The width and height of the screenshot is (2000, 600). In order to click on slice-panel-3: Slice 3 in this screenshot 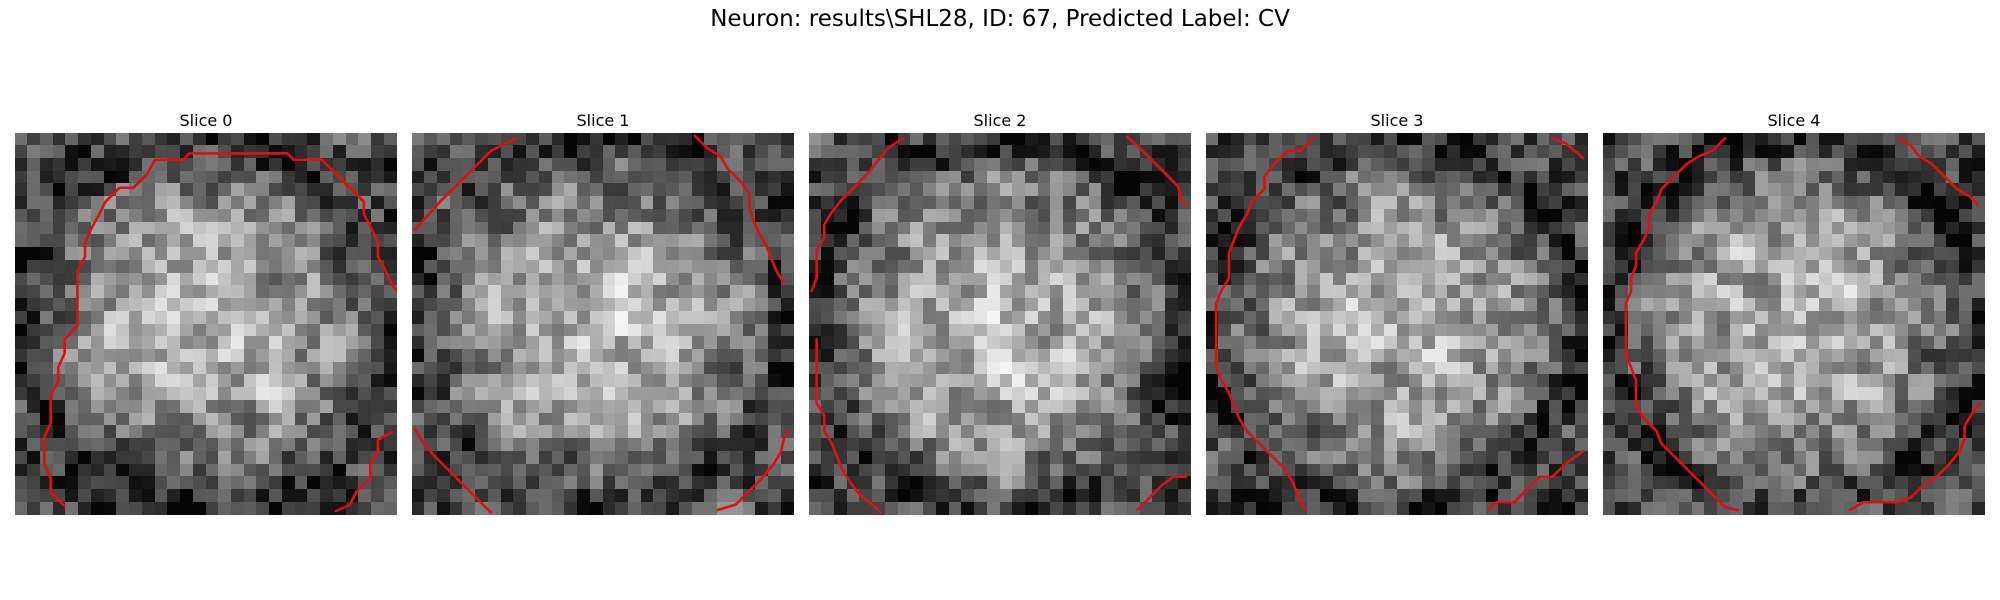, I will do `click(1397, 312)`.